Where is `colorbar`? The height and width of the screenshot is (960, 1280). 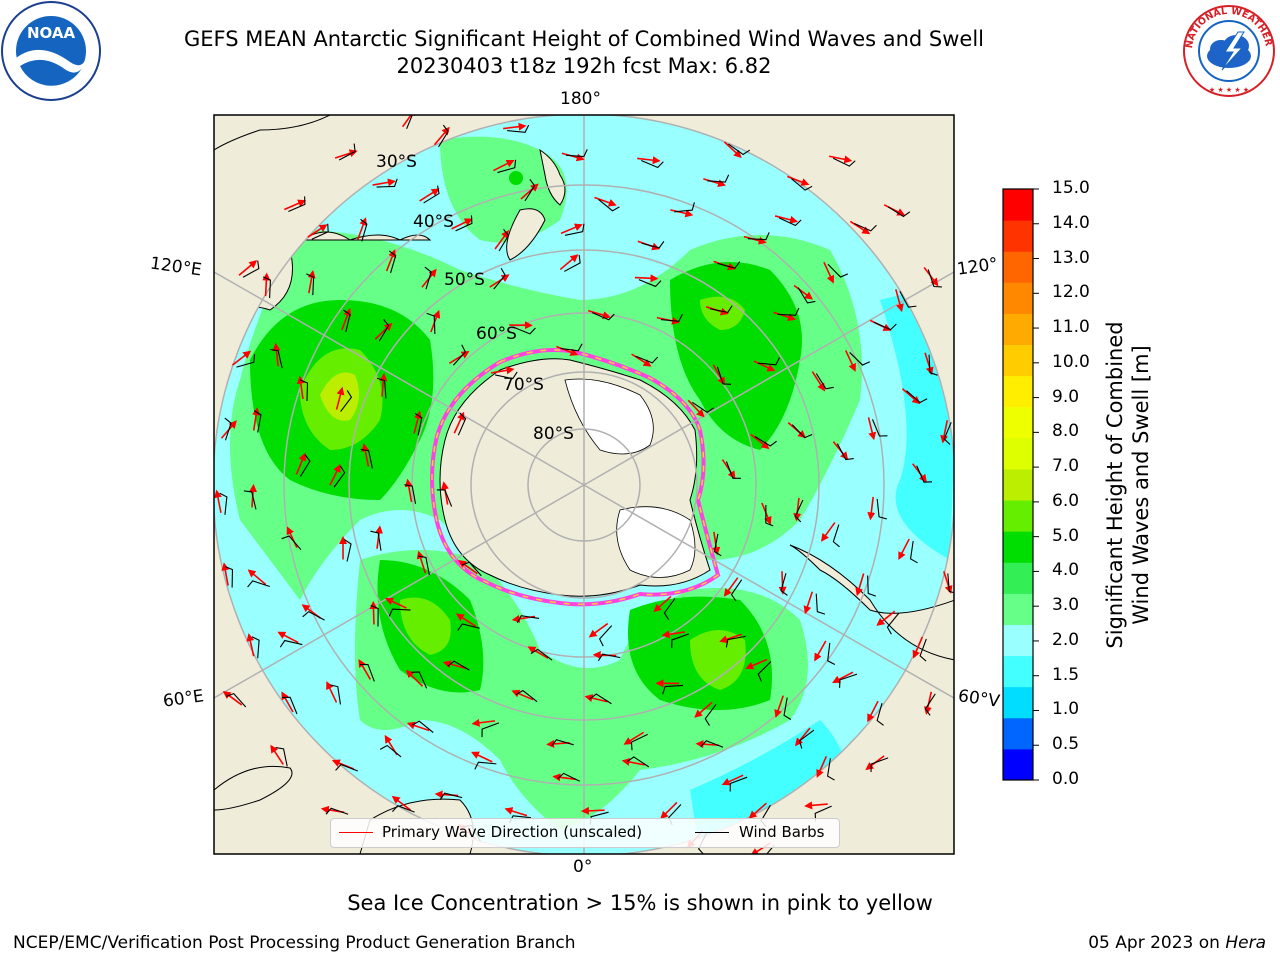
colorbar is located at coordinates (1021, 484).